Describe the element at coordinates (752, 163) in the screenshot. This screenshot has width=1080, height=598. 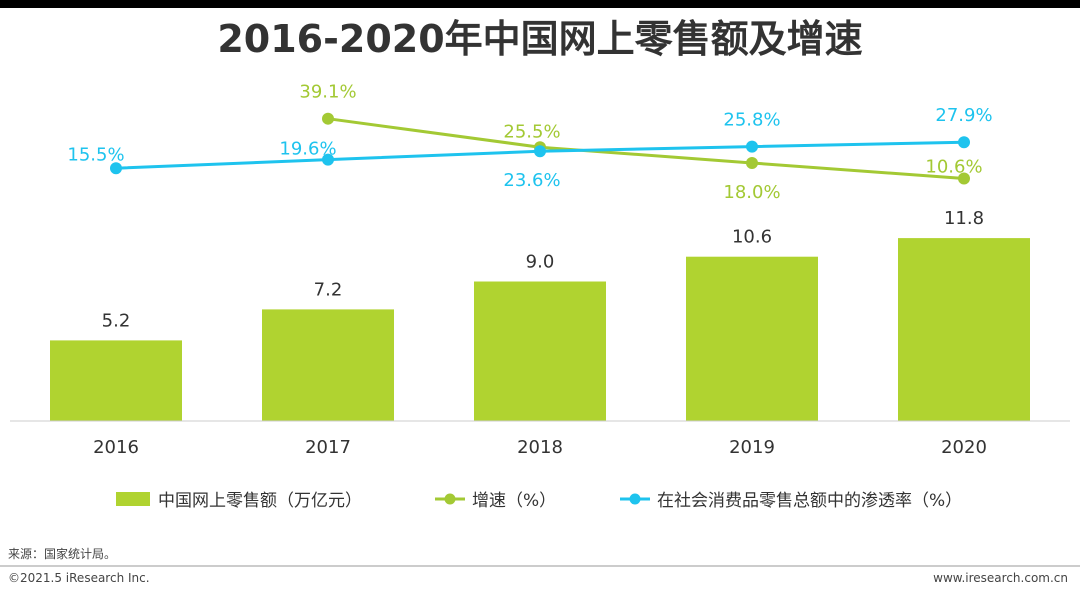
I see `growth-point-2019` at that location.